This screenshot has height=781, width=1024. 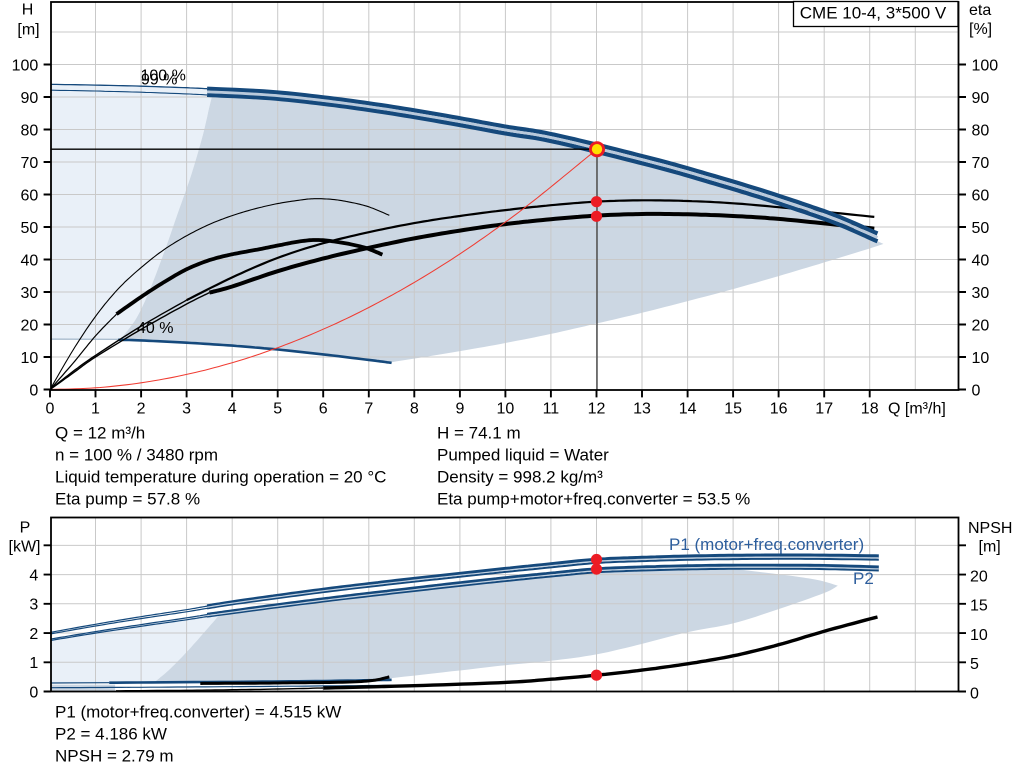 What do you see at coordinates (779, 409) in the screenshot?
I see `svg-text: 16` at bounding box center [779, 409].